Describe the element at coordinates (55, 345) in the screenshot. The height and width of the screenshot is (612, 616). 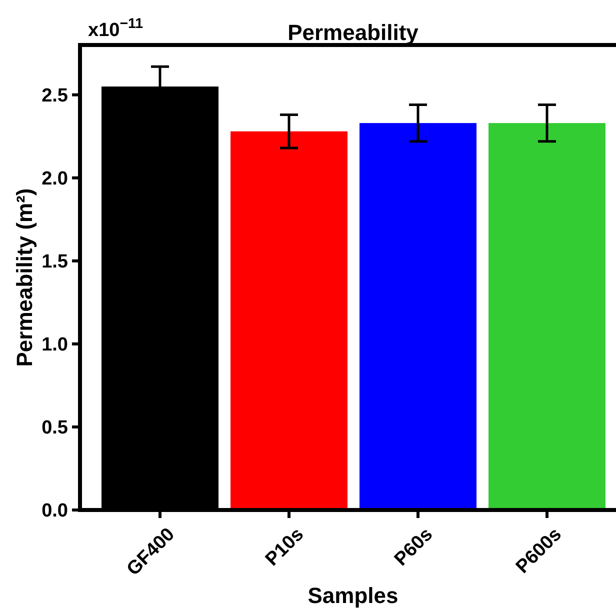
I see `y-tick-label: 1.0` at that location.